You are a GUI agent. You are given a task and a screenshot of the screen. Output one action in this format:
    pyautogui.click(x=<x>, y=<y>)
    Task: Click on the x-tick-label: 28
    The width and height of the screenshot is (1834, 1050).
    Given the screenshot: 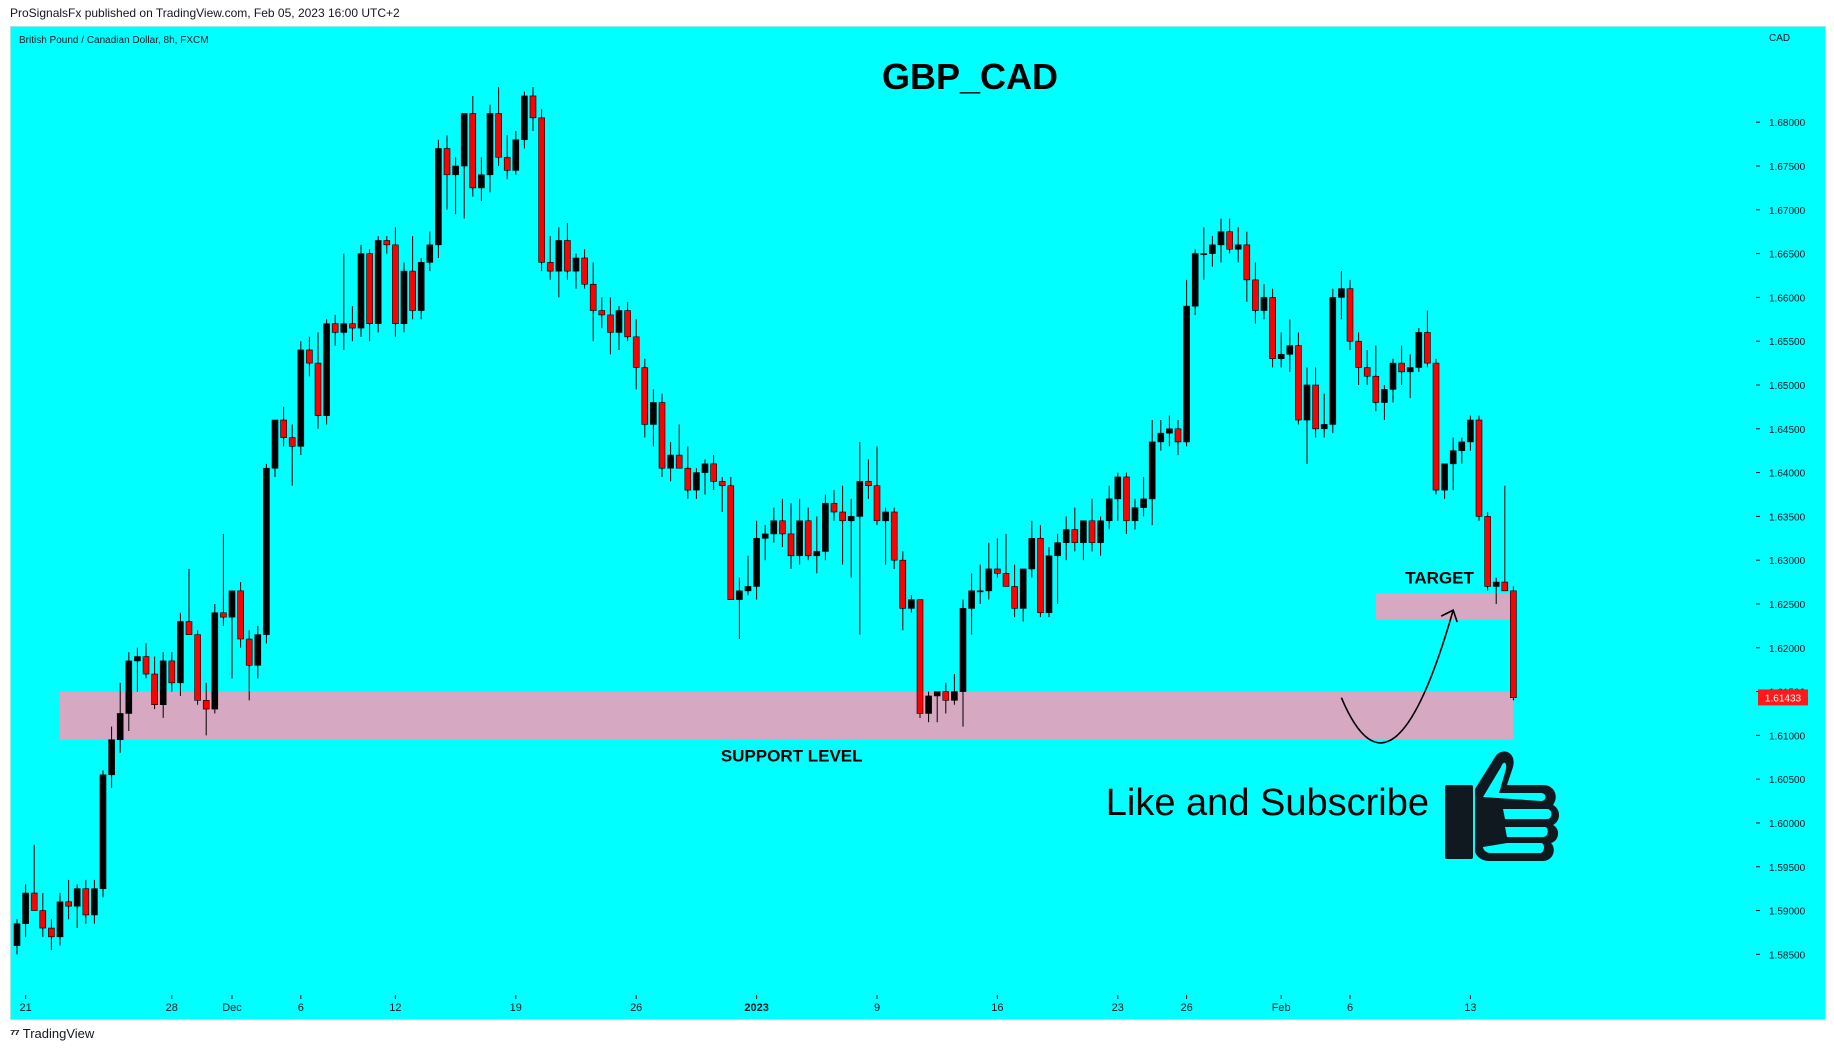 What is the action you would take?
    pyautogui.click(x=172, y=1008)
    